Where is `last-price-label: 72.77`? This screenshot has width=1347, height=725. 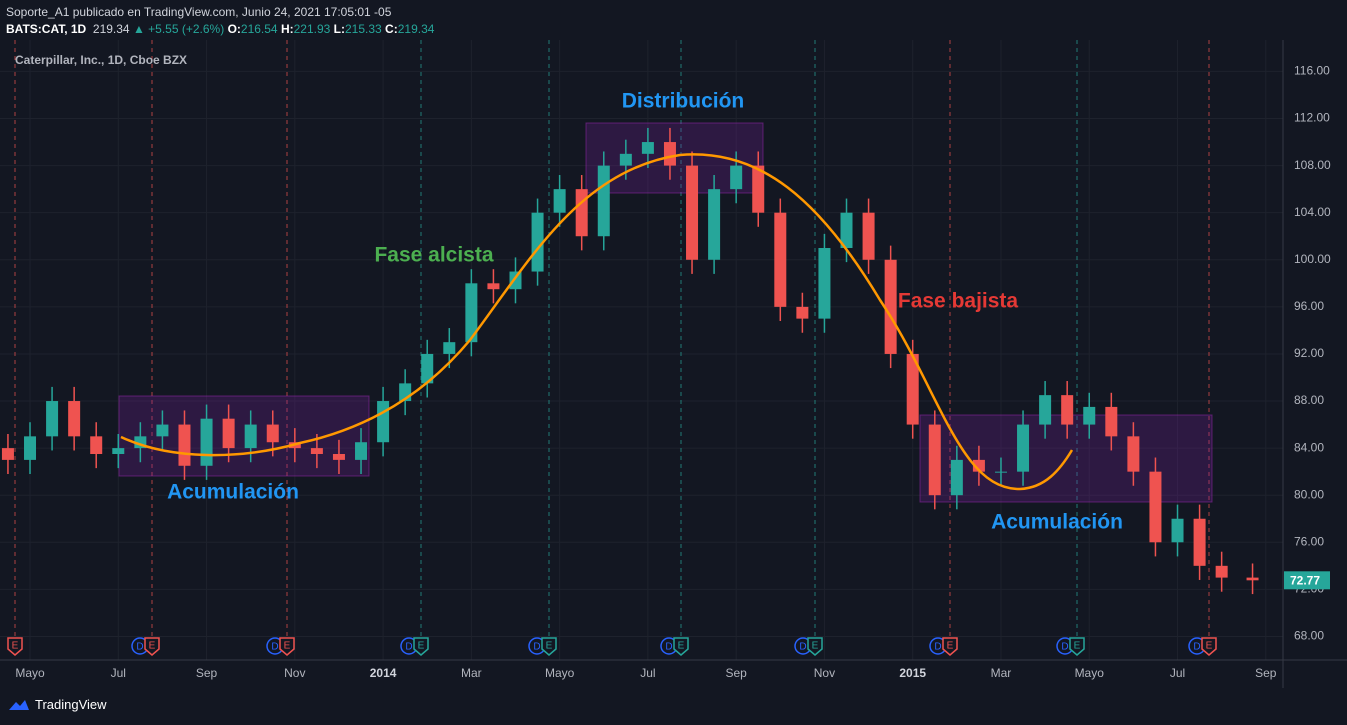 last-price-label: 72.77 is located at coordinates (1305, 580).